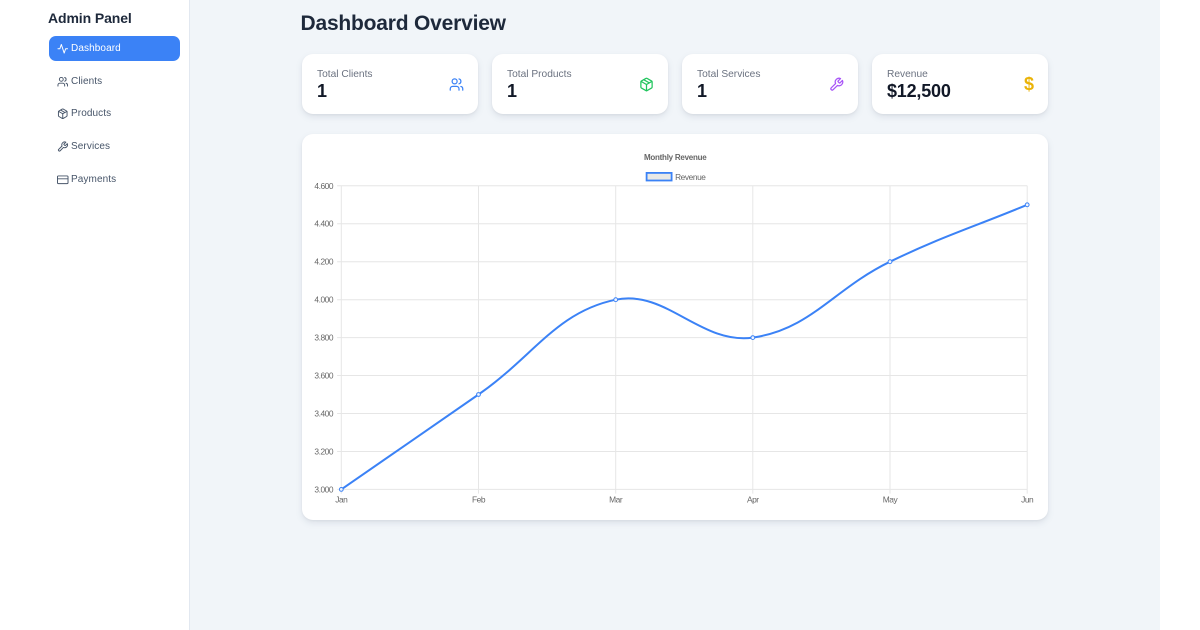  What do you see at coordinates (675, 157) in the screenshot?
I see `svg-text: Monthly Revenue` at bounding box center [675, 157].